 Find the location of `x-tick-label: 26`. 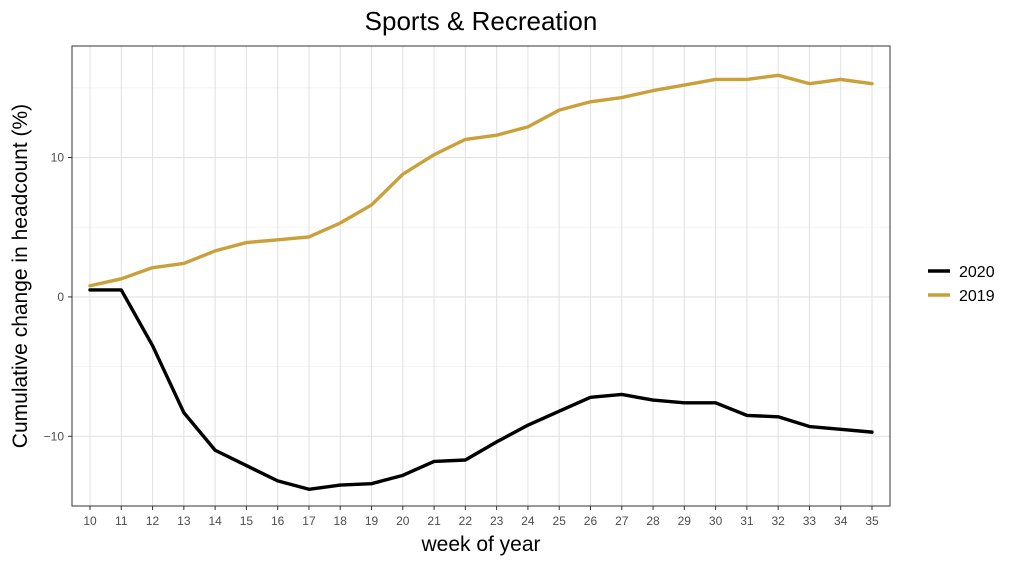

x-tick-label: 26 is located at coordinates (591, 521).